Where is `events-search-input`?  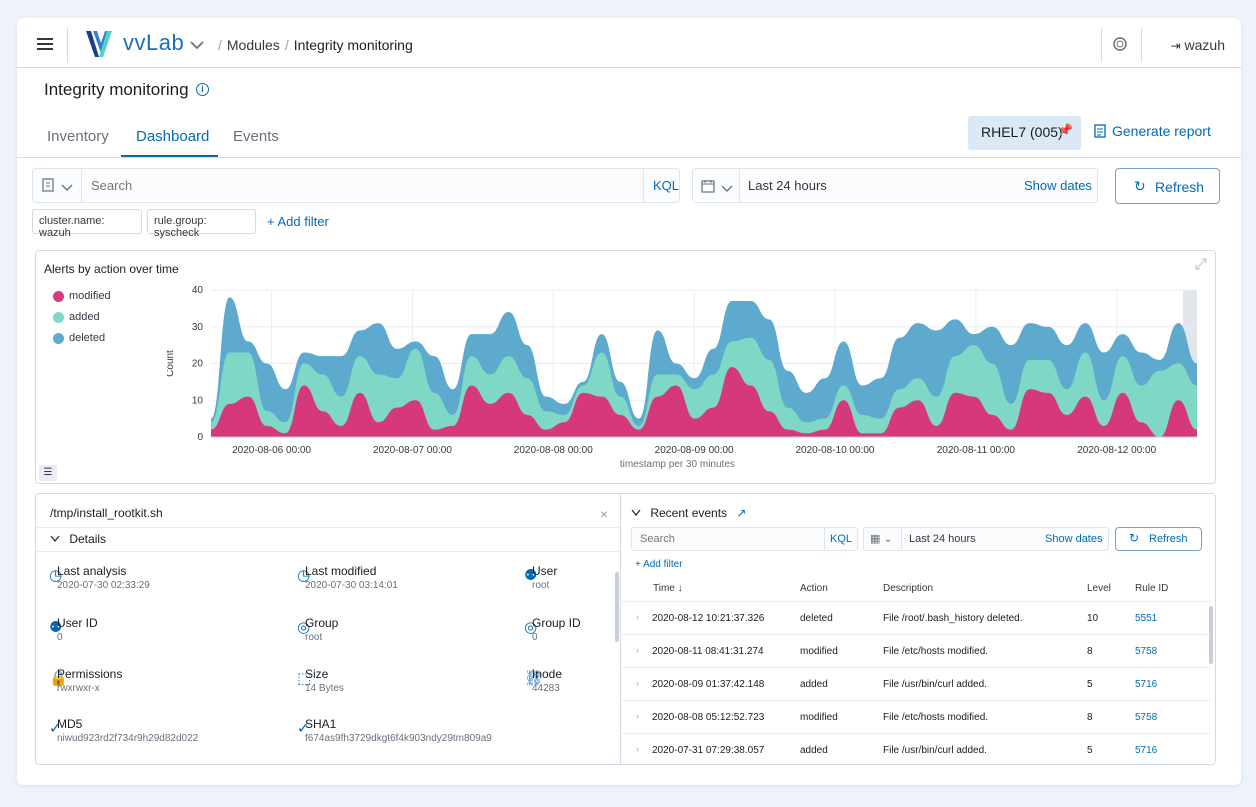 events-search-input is located at coordinates (730, 539).